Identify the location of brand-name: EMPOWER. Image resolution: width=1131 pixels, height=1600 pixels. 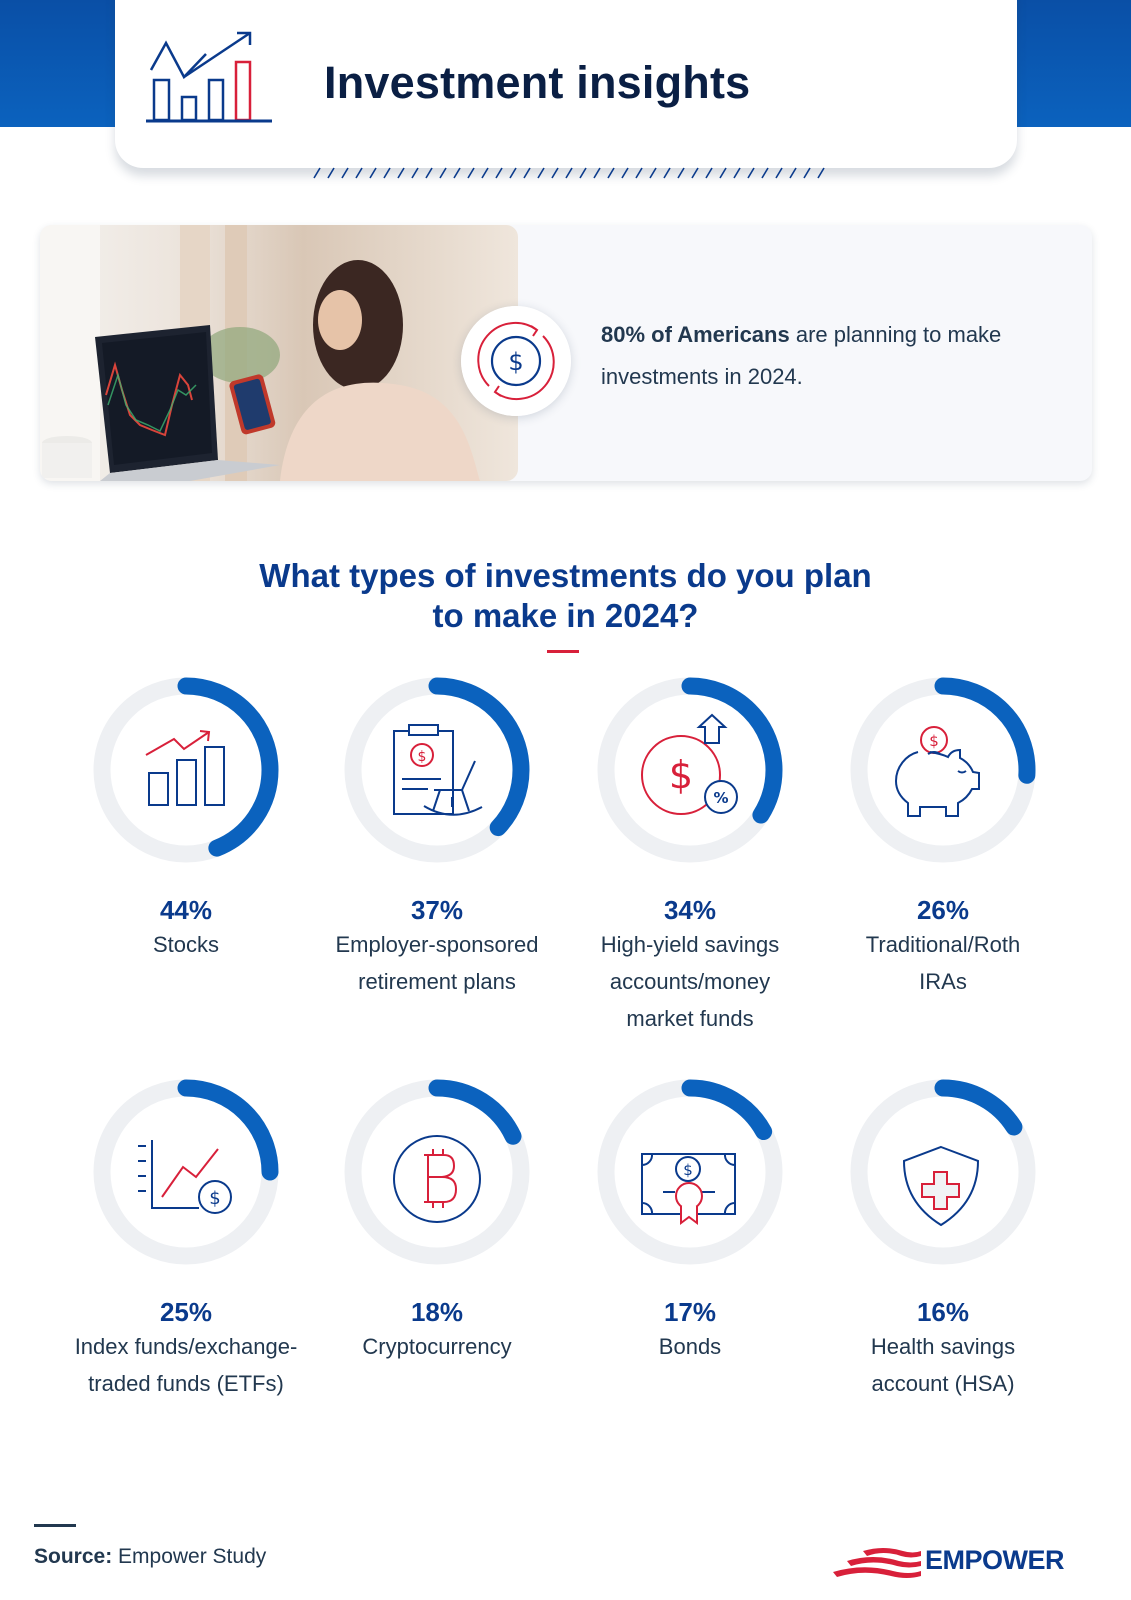
(995, 1560).